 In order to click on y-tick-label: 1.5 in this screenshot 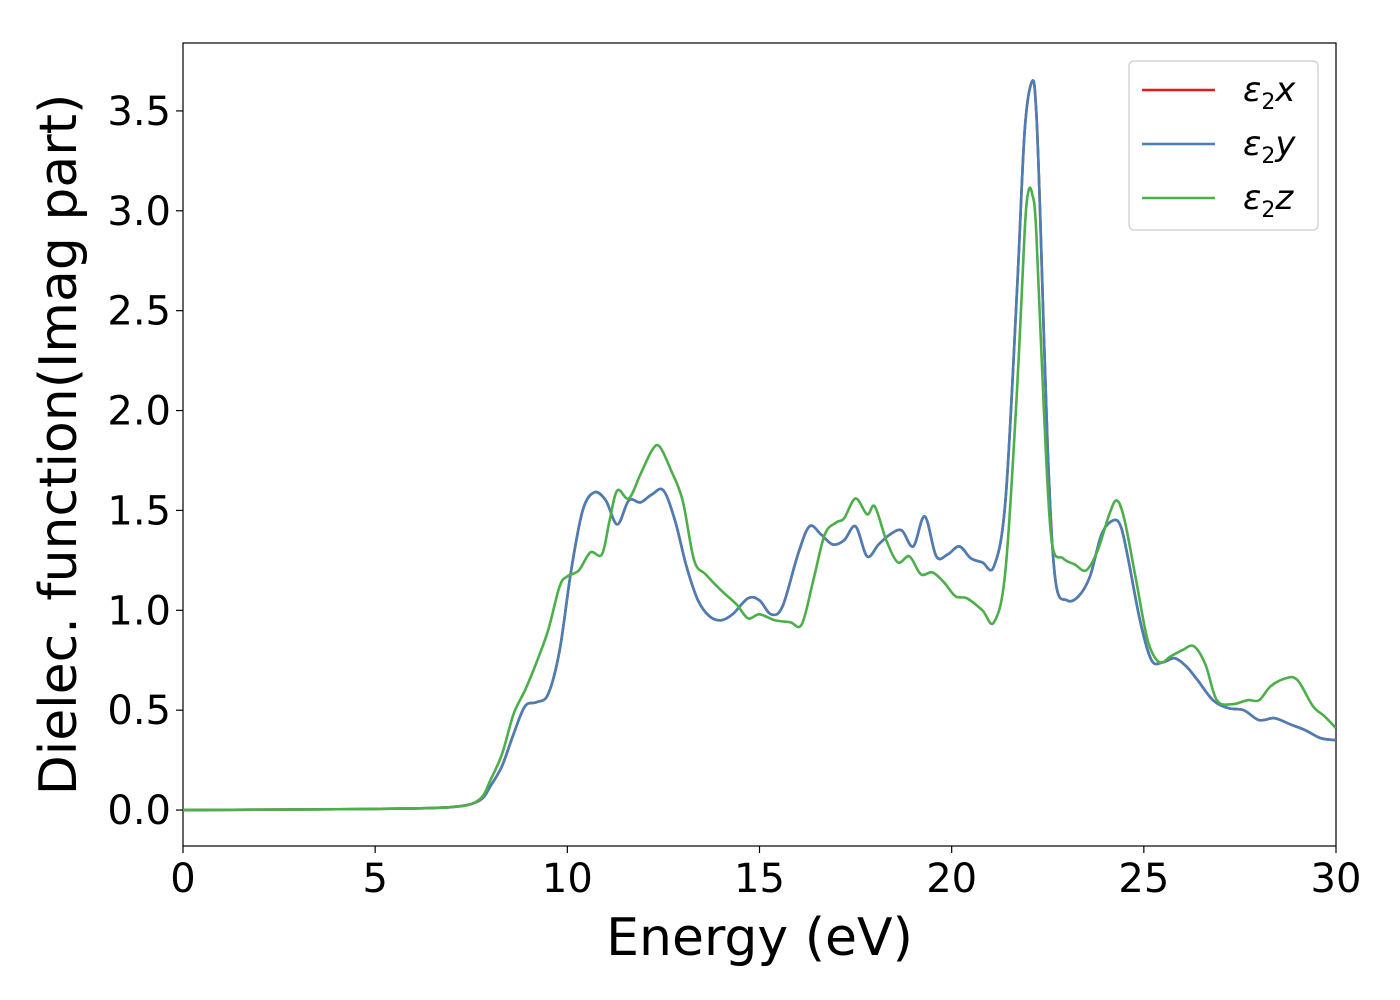, I will do `click(139, 511)`.